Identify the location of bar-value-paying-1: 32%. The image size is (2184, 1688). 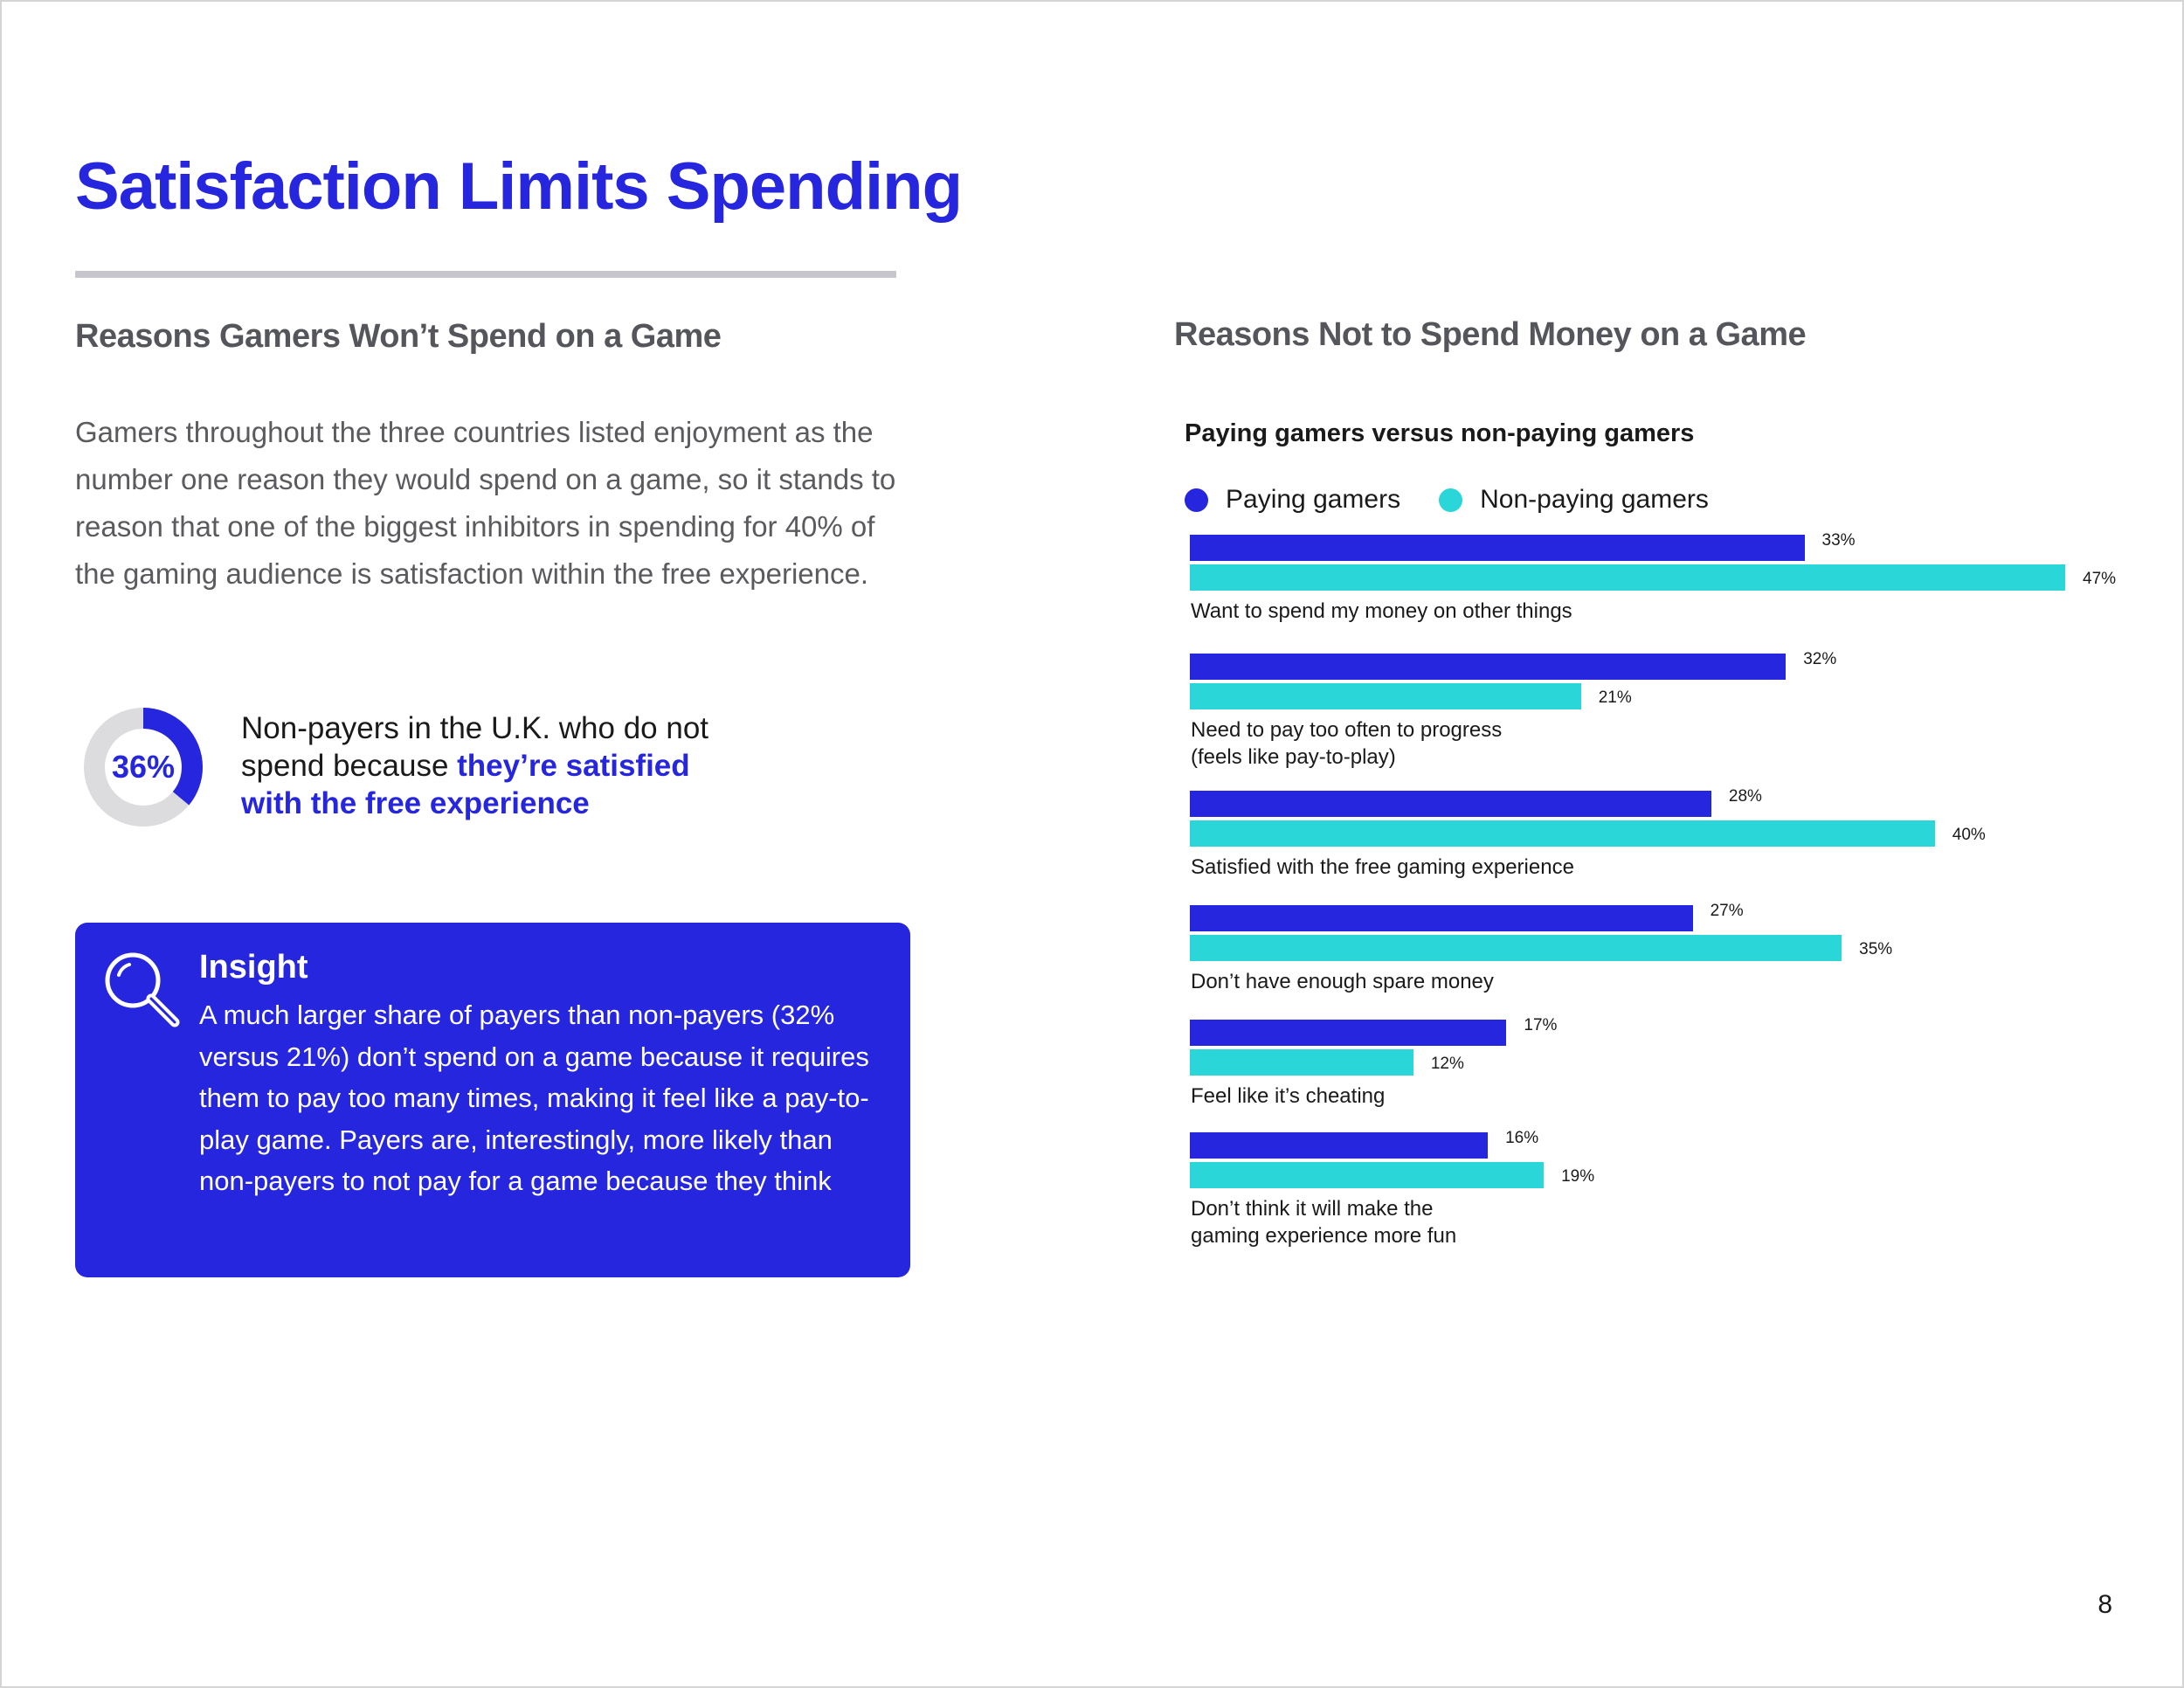
(1820, 659).